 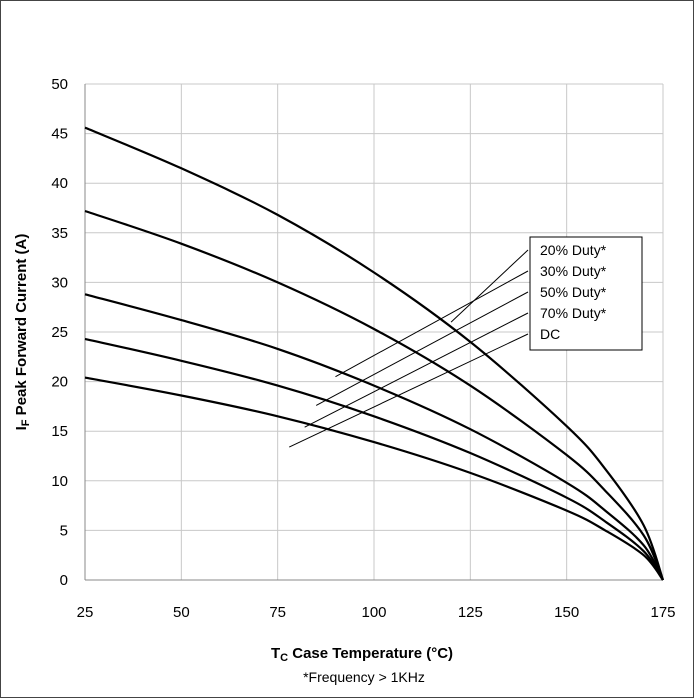 I want to click on legend: 20% Duty* 30% Duty* 50% Duty* 70% Duty* DC, so click(x=586, y=293).